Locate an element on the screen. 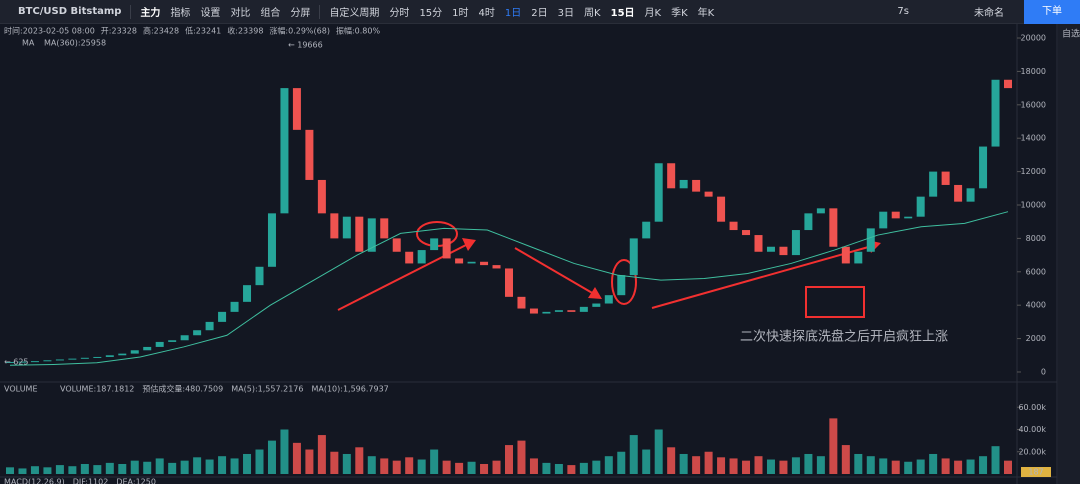  tool-button: 对比 is located at coordinates (240, 13).